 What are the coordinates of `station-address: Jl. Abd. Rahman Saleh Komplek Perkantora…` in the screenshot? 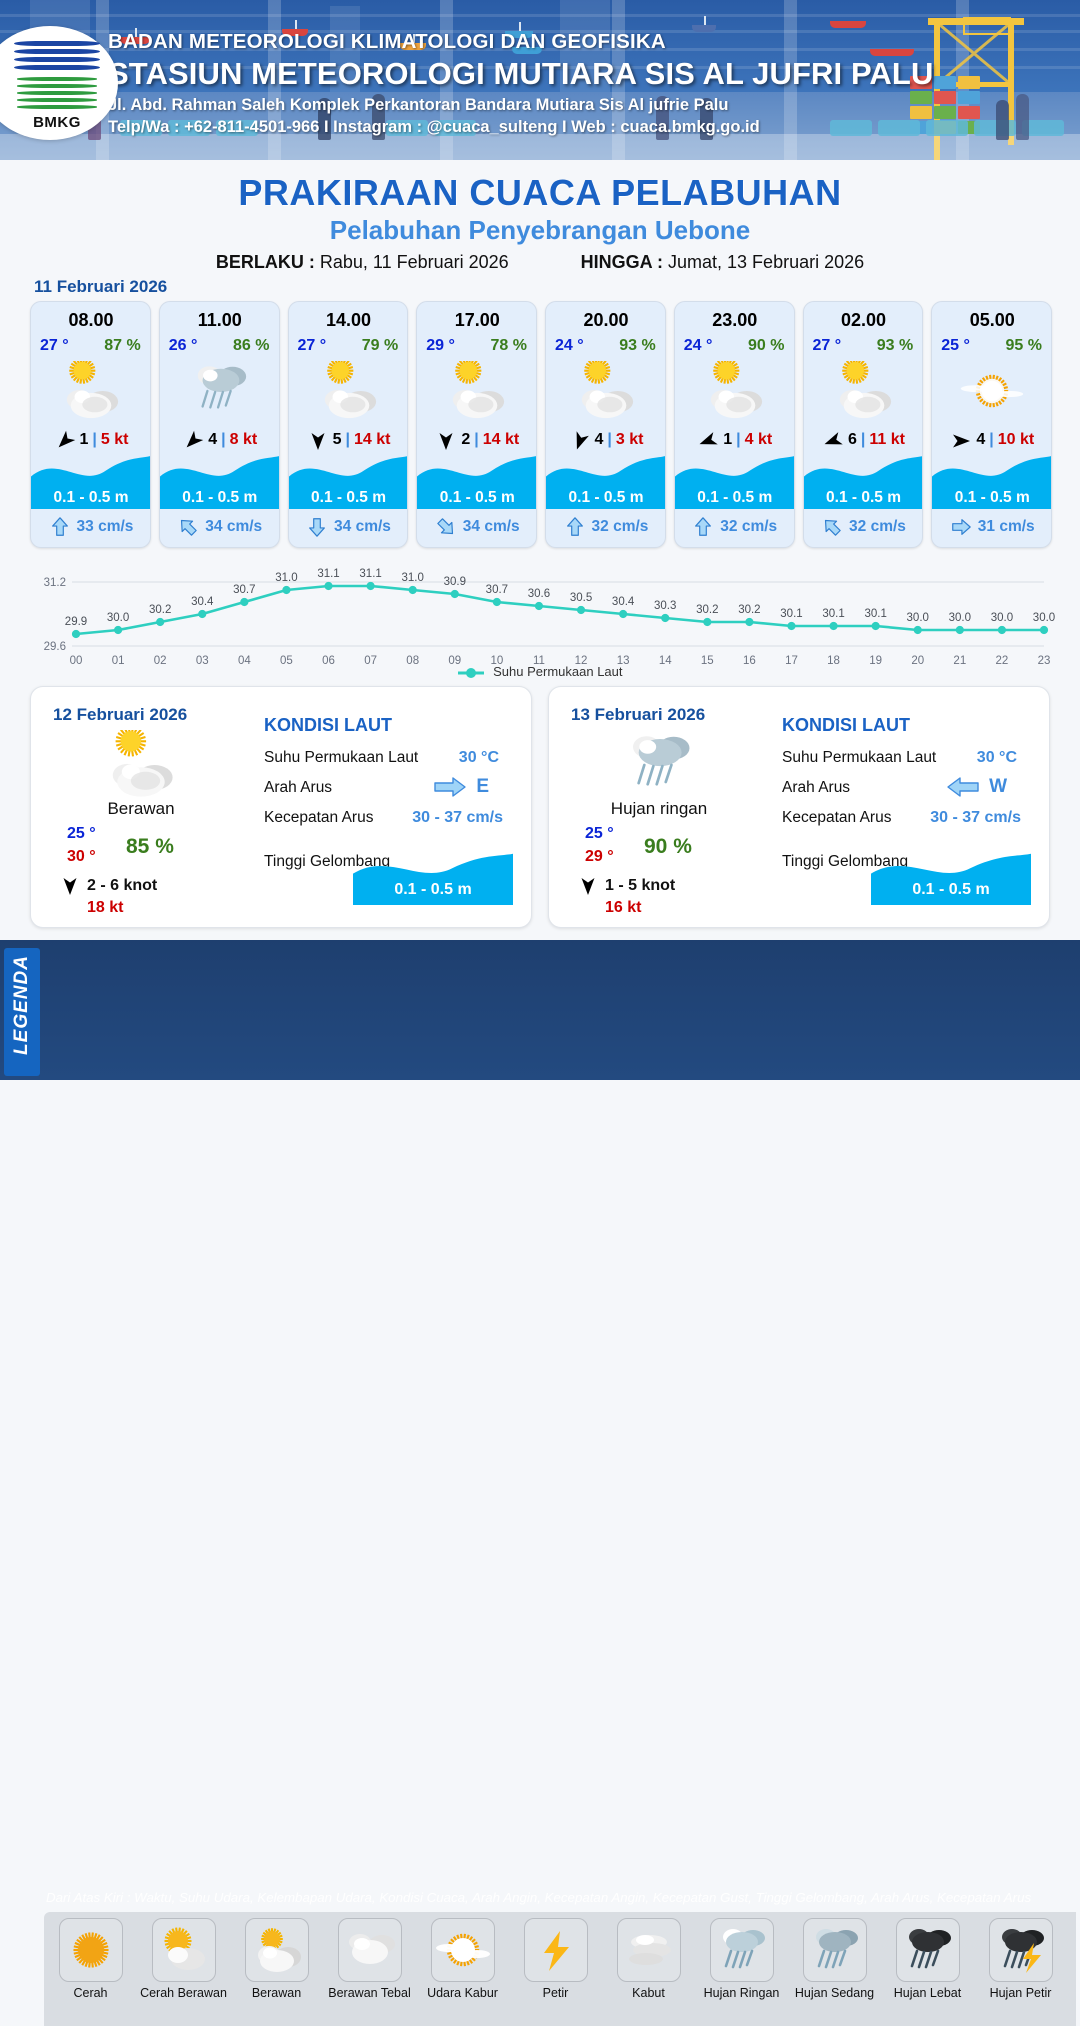 It's located at (418, 105).